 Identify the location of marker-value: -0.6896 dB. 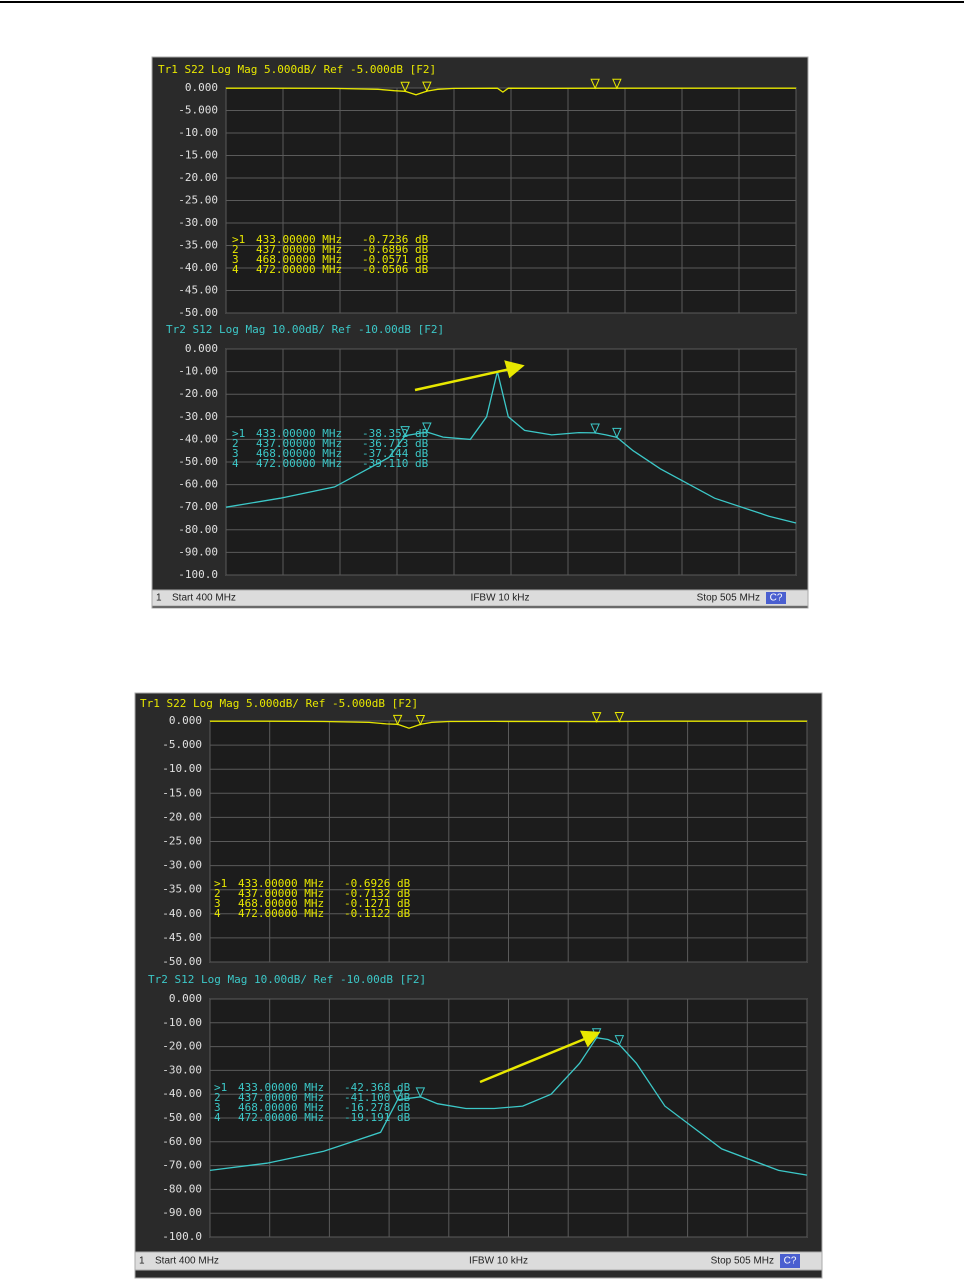
(395, 249).